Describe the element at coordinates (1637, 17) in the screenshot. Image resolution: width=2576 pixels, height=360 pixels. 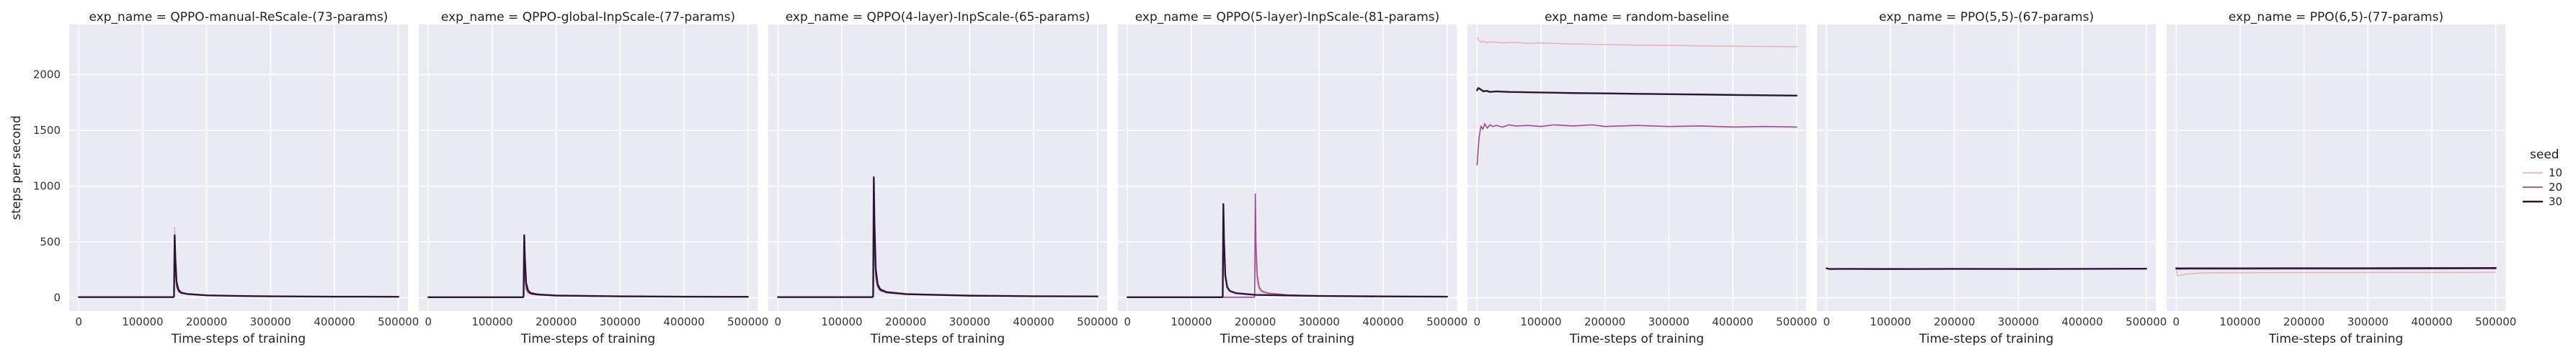
I see `panel-title: exp_name = random-baseline` at that location.